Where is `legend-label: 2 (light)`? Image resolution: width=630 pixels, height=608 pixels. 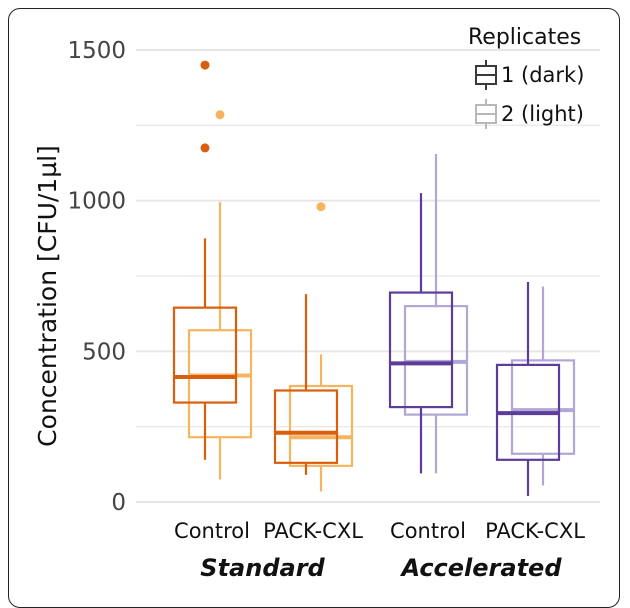
legend-label: 2 (light) is located at coordinates (542, 114).